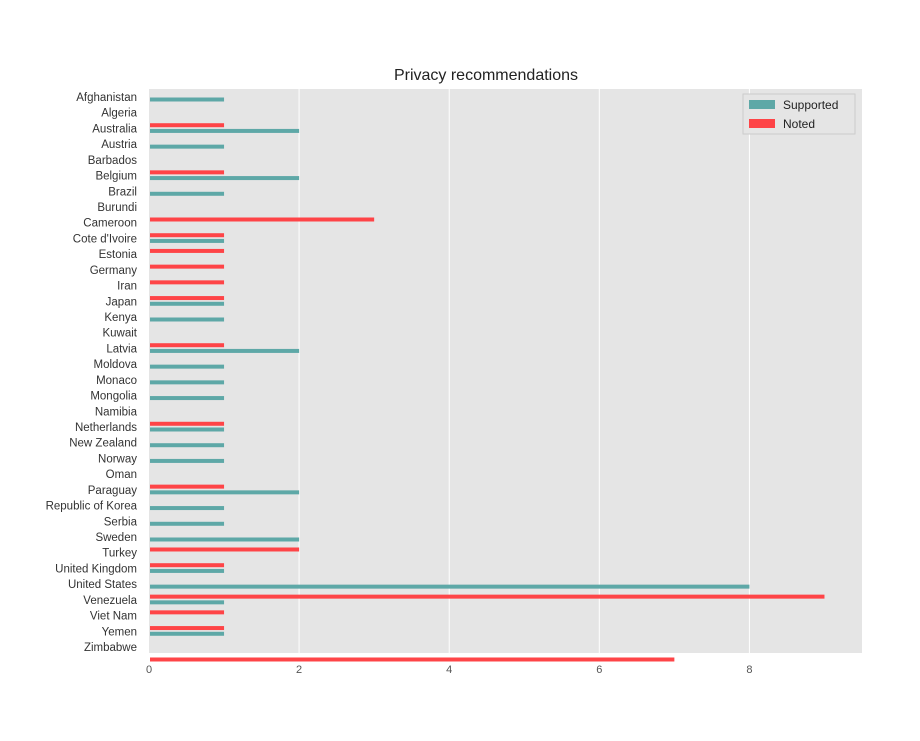  What do you see at coordinates (749, 670) in the screenshot?
I see `x-tick-label: 8` at bounding box center [749, 670].